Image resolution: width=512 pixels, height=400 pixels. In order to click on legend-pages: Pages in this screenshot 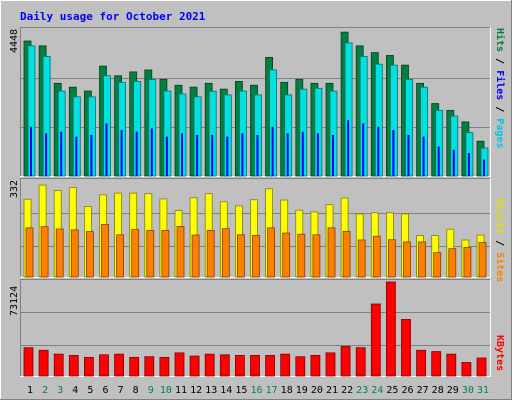, I will do `click(499, 133)`.